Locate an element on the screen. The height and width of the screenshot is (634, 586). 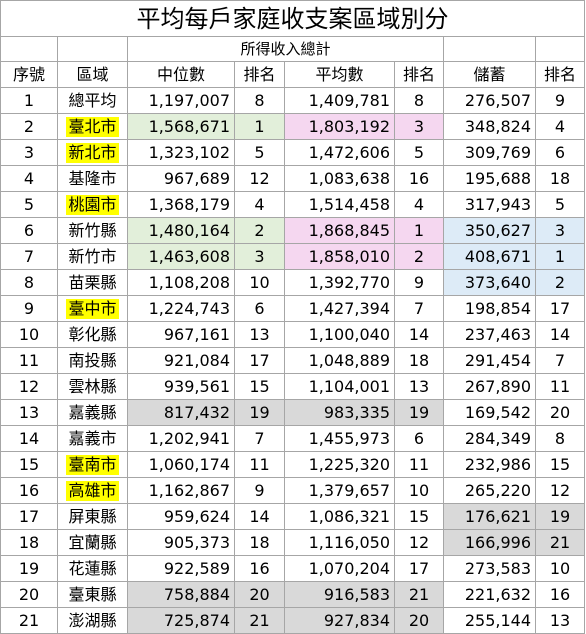
cell-mean: 1,104,001 is located at coordinates (339, 386).